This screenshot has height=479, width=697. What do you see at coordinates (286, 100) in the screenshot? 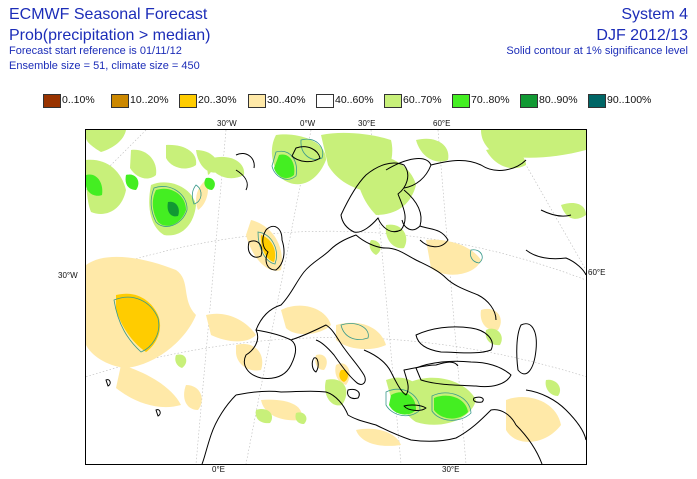
I see `legend-label: 30..40%` at bounding box center [286, 100].